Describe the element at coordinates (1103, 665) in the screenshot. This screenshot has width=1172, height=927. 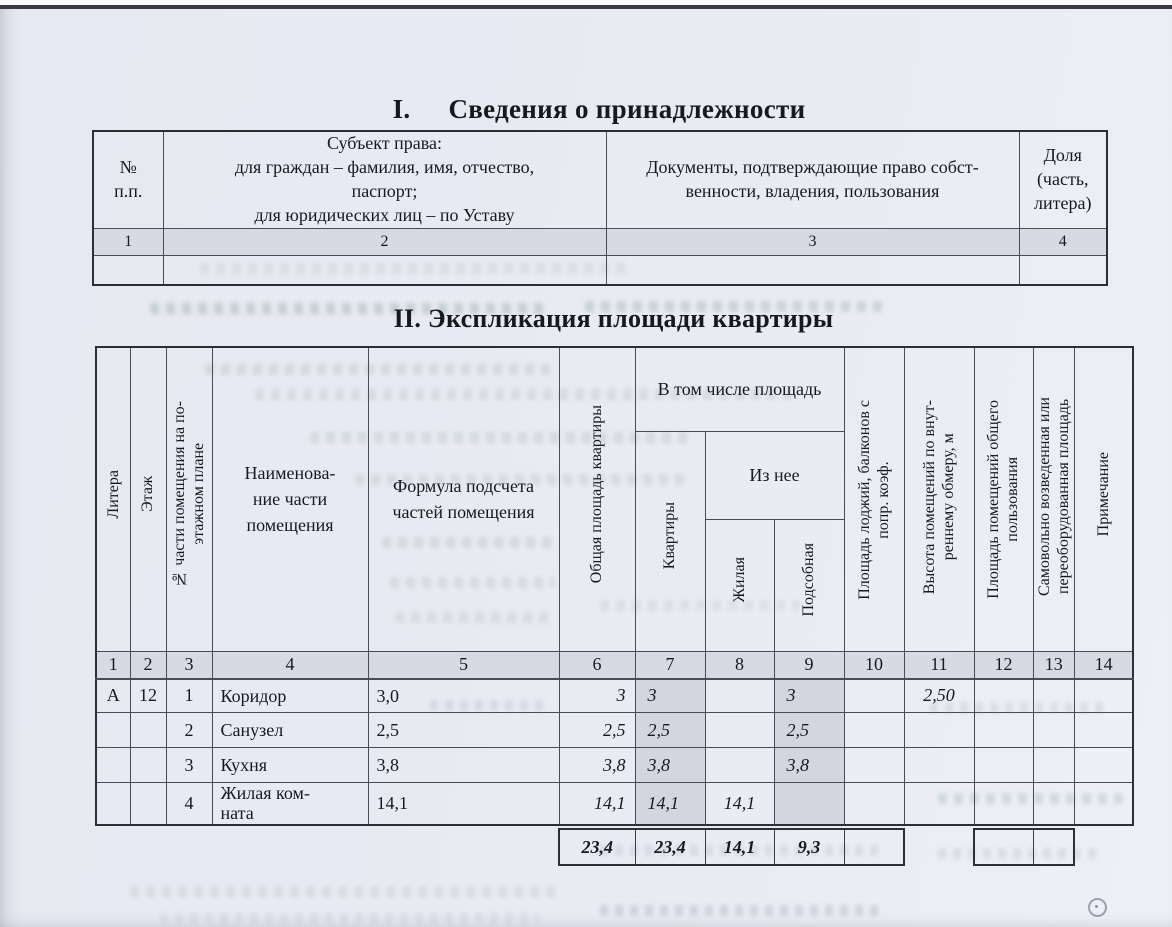
I see `column-number: 14` at that location.